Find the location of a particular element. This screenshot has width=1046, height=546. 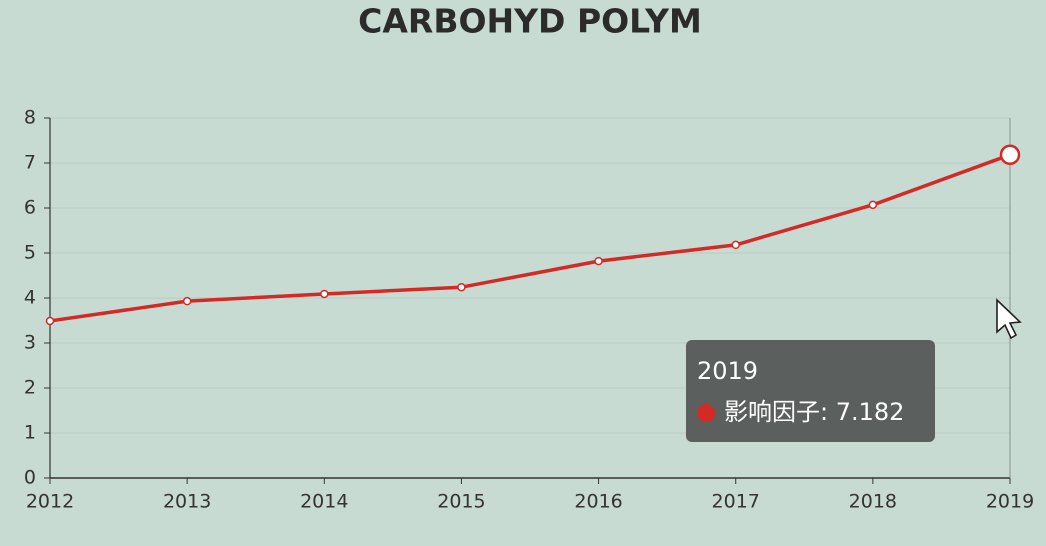

y-tick-label: 6 is located at coordinates (30, 208).